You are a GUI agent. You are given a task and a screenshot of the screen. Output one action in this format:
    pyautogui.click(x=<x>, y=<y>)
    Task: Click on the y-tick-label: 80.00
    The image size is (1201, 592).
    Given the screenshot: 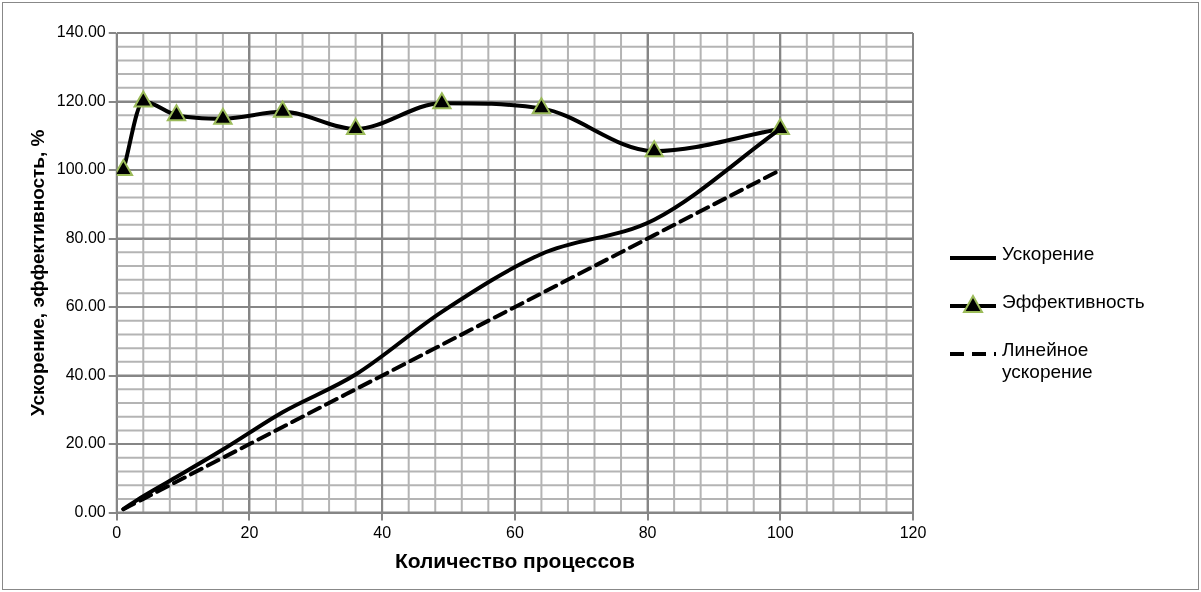 What is the action you would take?
    pyautogui.click(x=85, y=237)
    